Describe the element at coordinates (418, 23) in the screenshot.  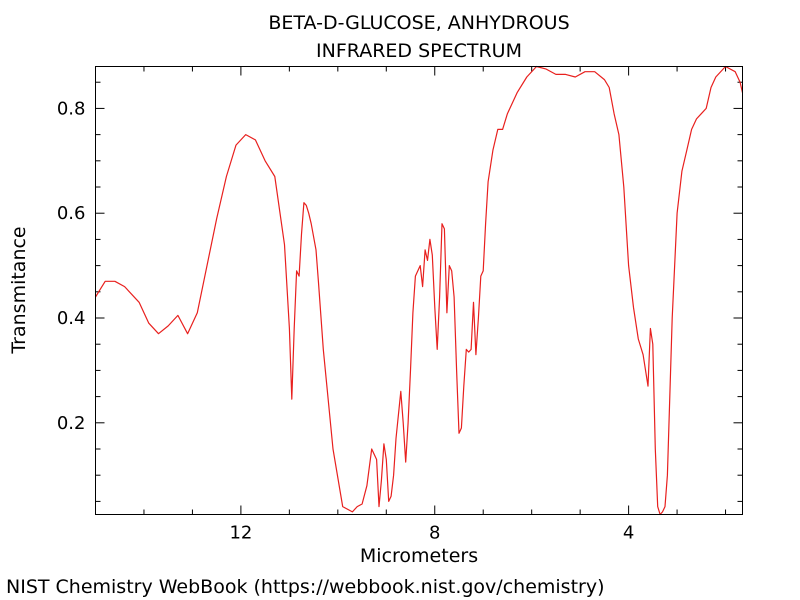
I see `chart-title-line-1: BETA-D-GLUCOSE, ANHYDROUS` at that location.